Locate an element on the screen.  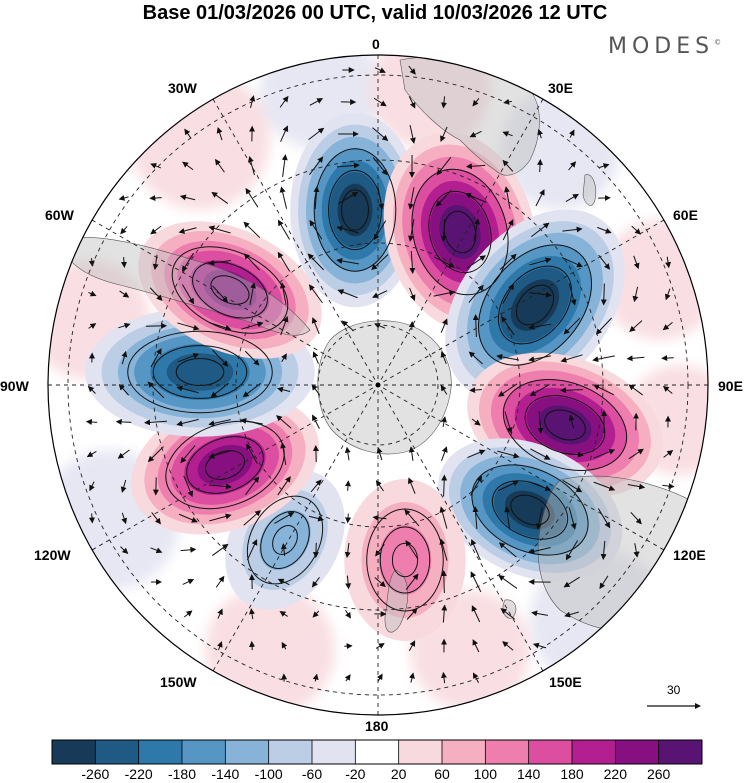
colorbar is located at coordinates (377, 752).